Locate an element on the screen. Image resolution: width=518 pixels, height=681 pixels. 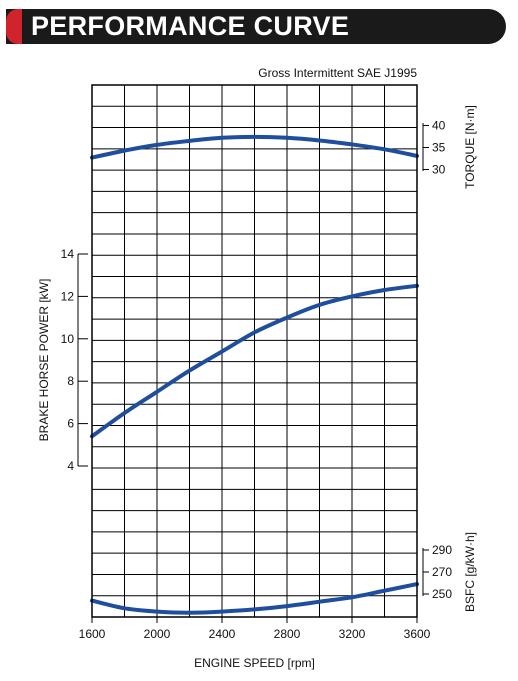
y-tick-label: 250 is located at coordinates (442, 594).